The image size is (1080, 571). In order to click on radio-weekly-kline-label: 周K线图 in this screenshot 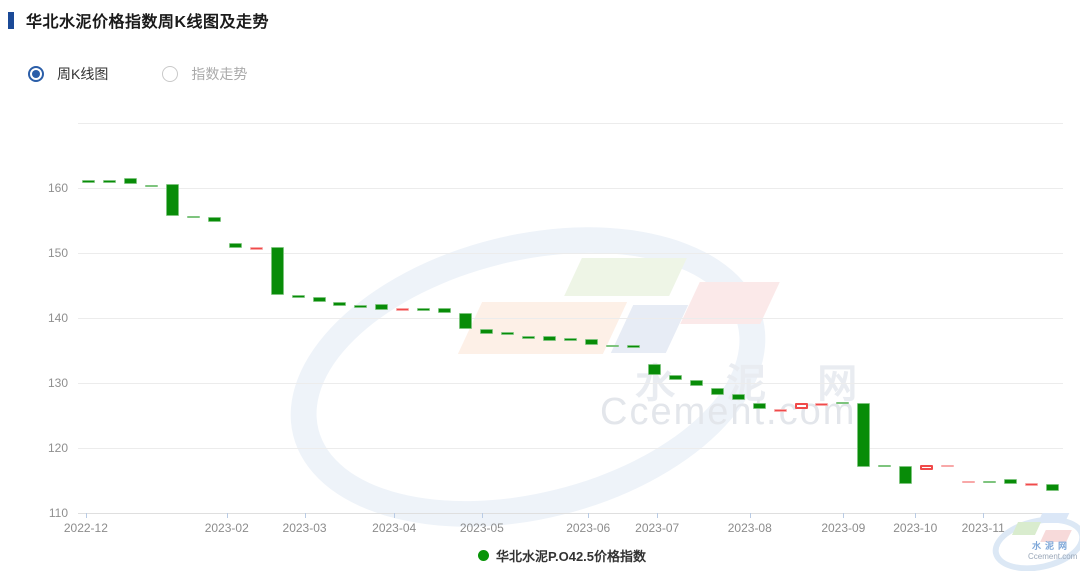, I will do `click(83, 74)`.